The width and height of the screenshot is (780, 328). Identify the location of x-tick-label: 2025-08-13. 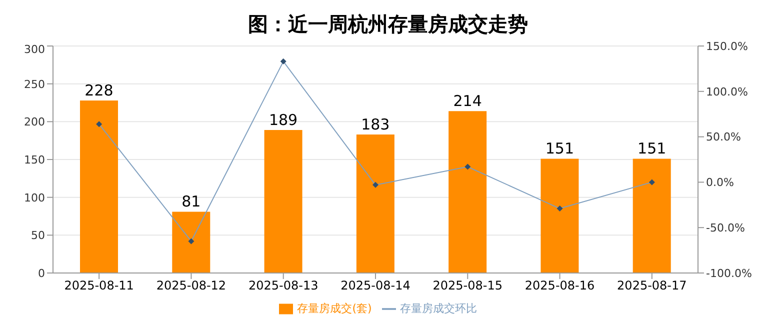
(283, 285).